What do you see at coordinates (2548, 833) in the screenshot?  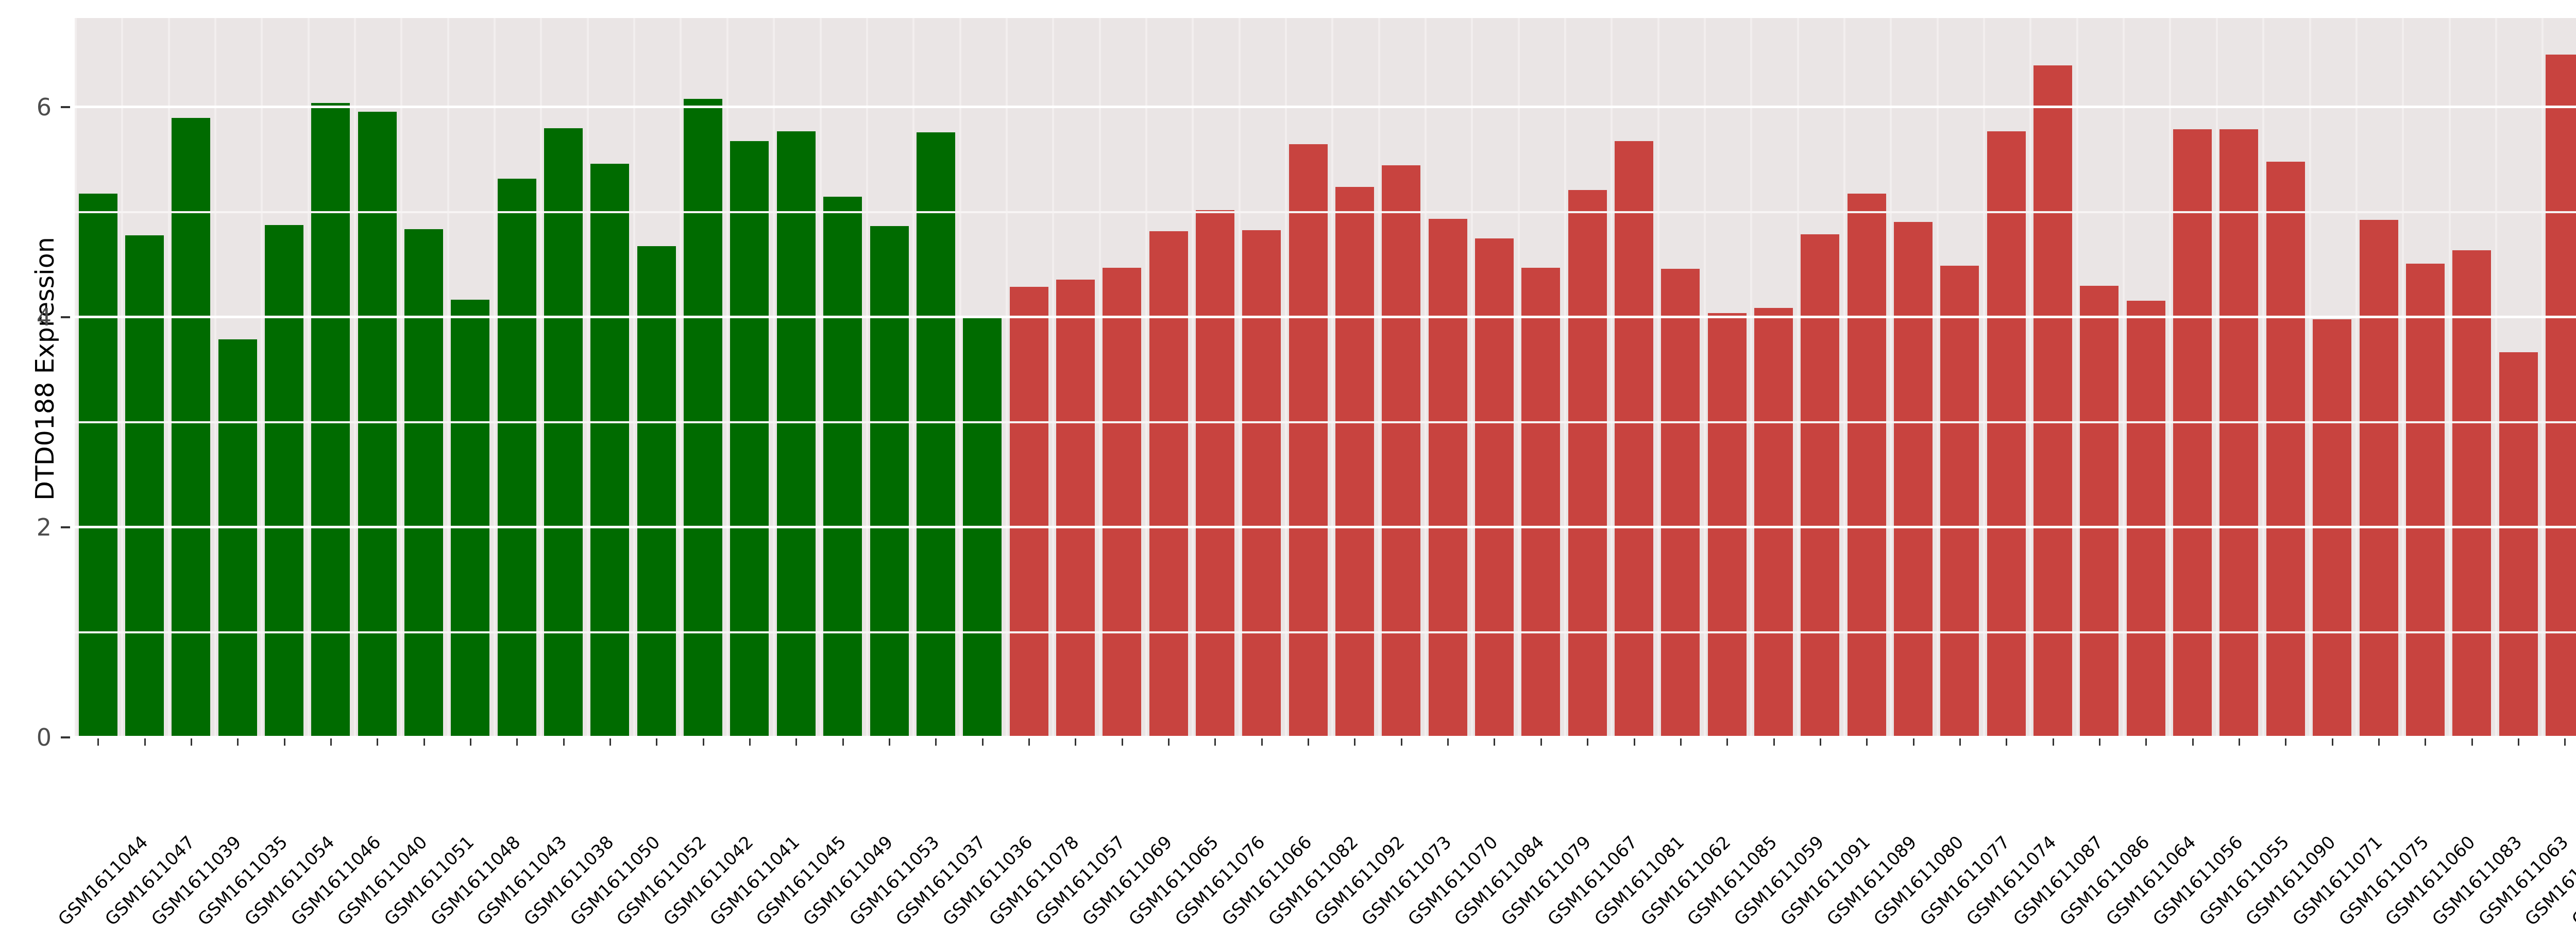 I see `x-axis-tick: GSM1611088` at bounding box center [2548, 833].